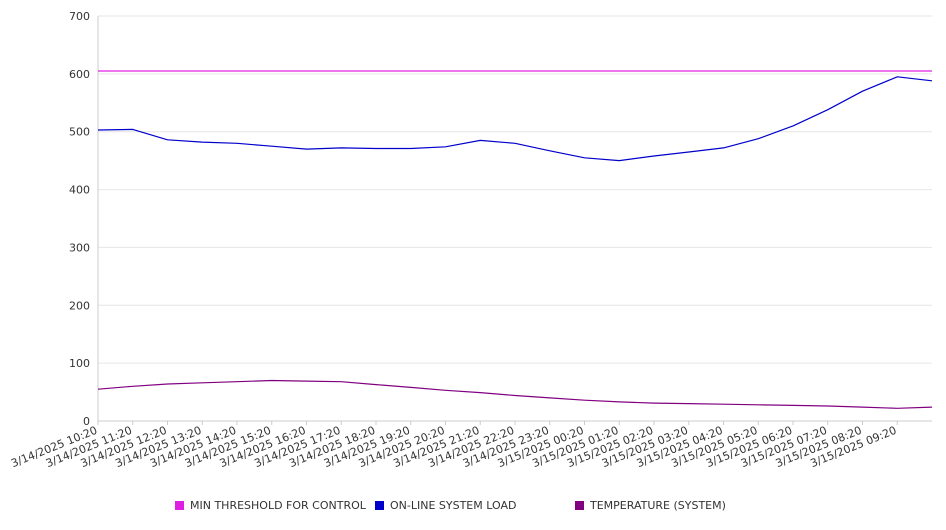  What do you see at coordinates (278, 505) in the screenshot?
I see `legend-label-min-threshold: MIN THRESHOLD FOR CONTROL` at bounding box center [278, 505].